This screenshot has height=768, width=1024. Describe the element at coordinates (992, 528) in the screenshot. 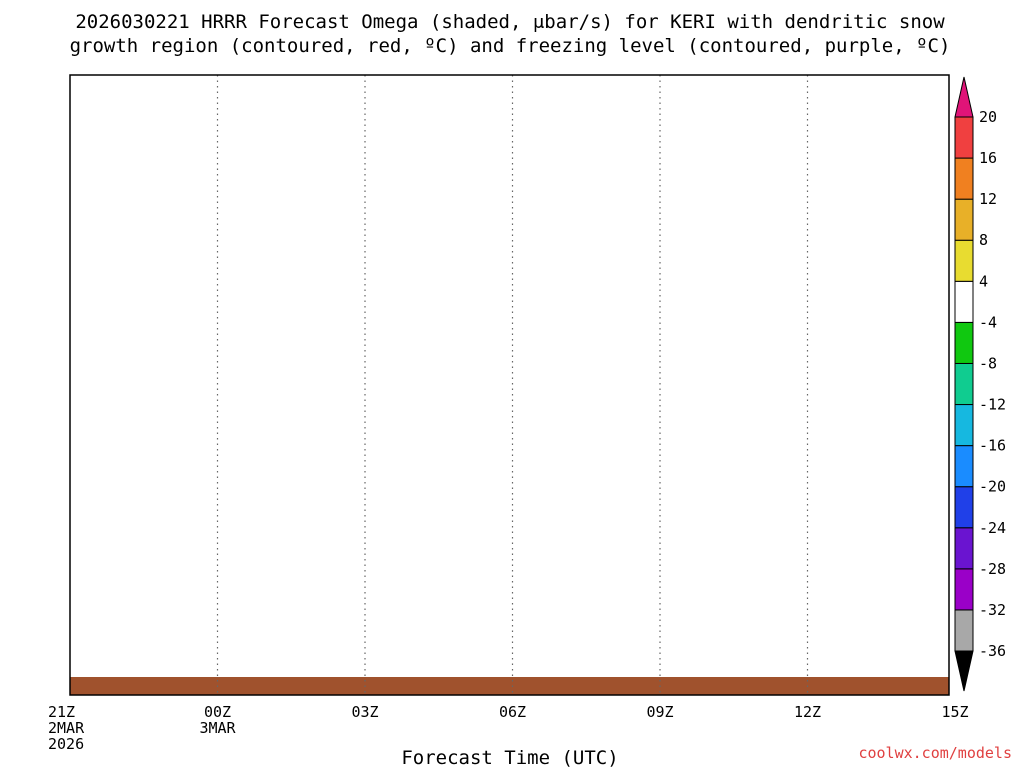

I see `colorbar-tick-label: -24` at that location.